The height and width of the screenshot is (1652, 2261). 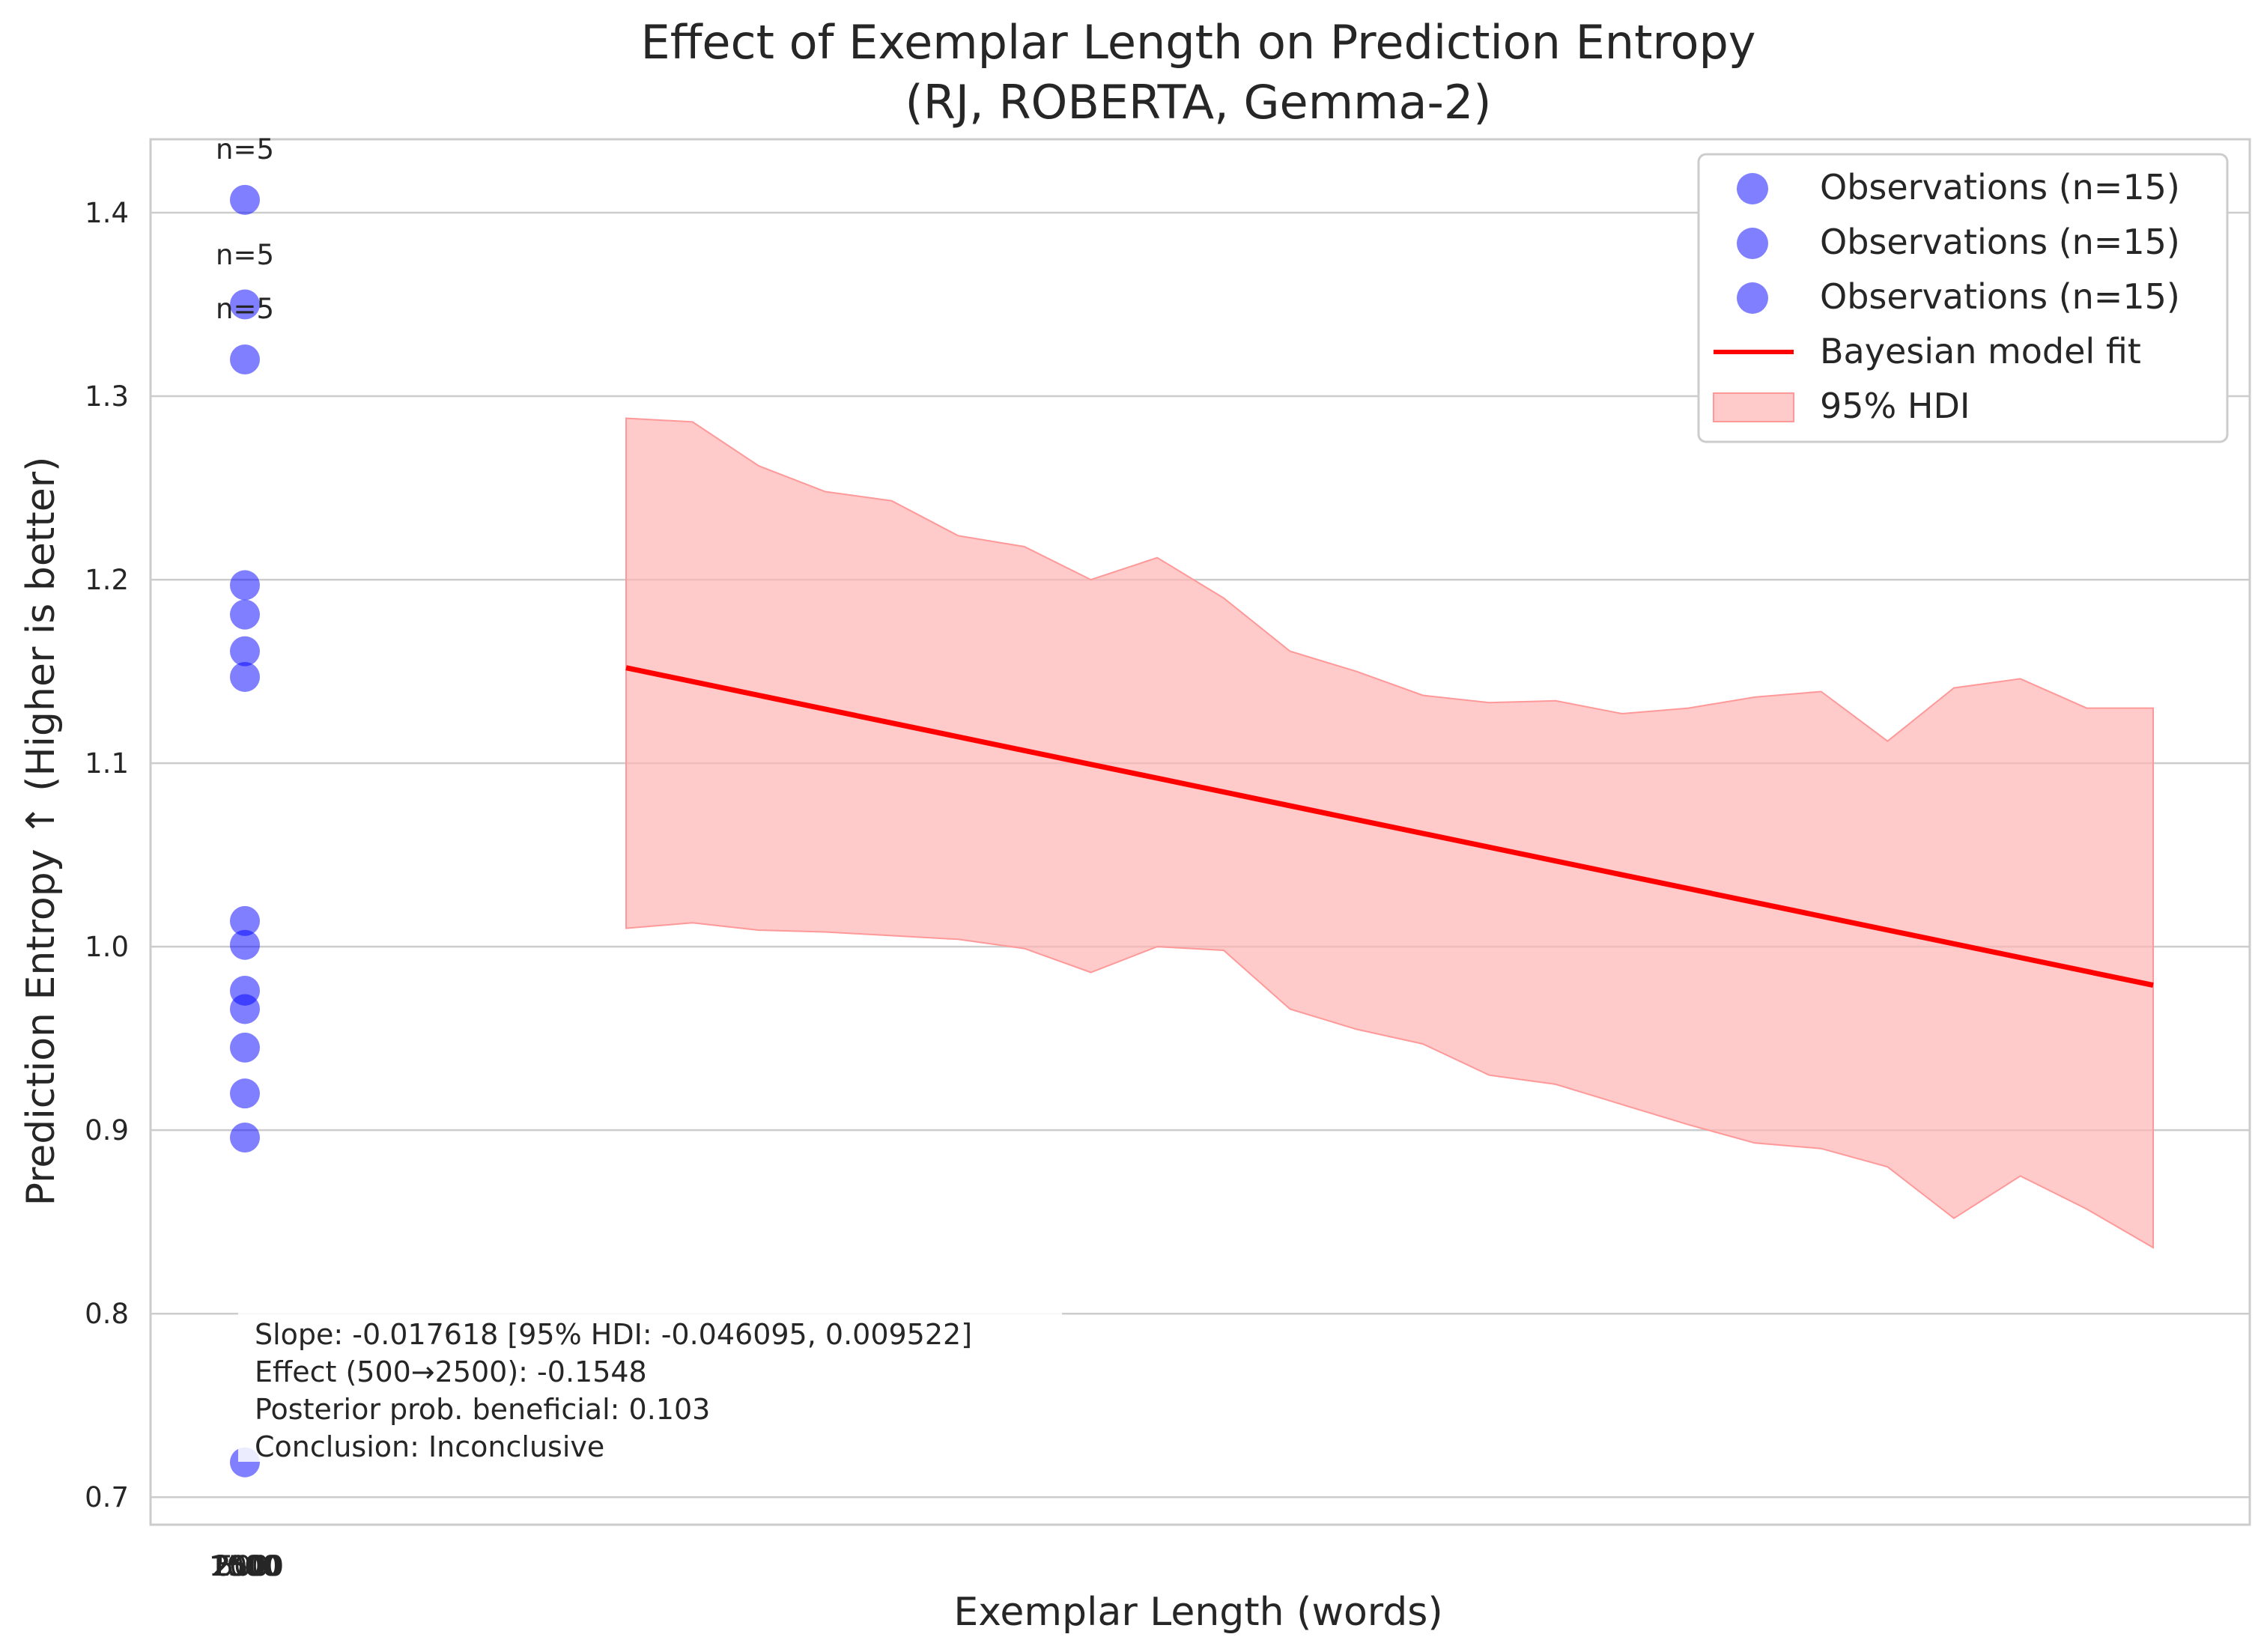 What do you see at coordinates (107, 1314) in the screenshot?
I see `y-tick-label: 0.8` at bounding box center [107, 1314].